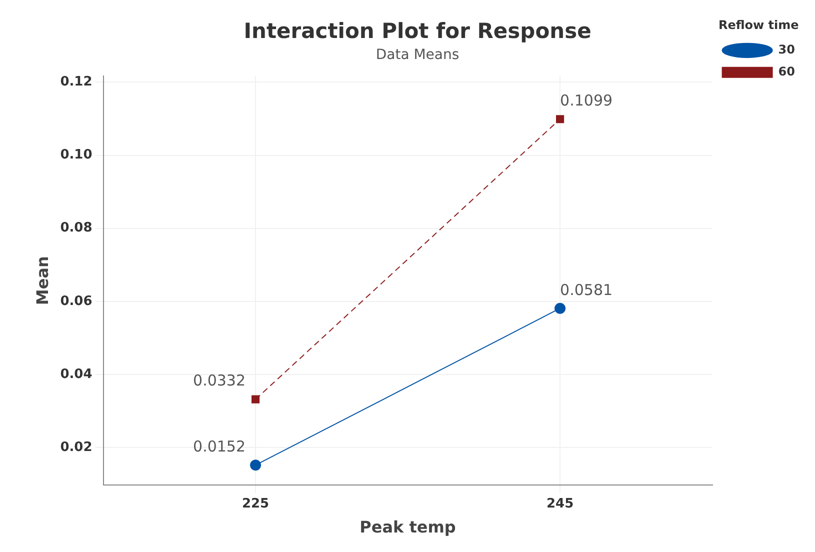 This screenshot has height=552, width=815. I want to click on x-axis-title: Peak temp, so click(408, 527).